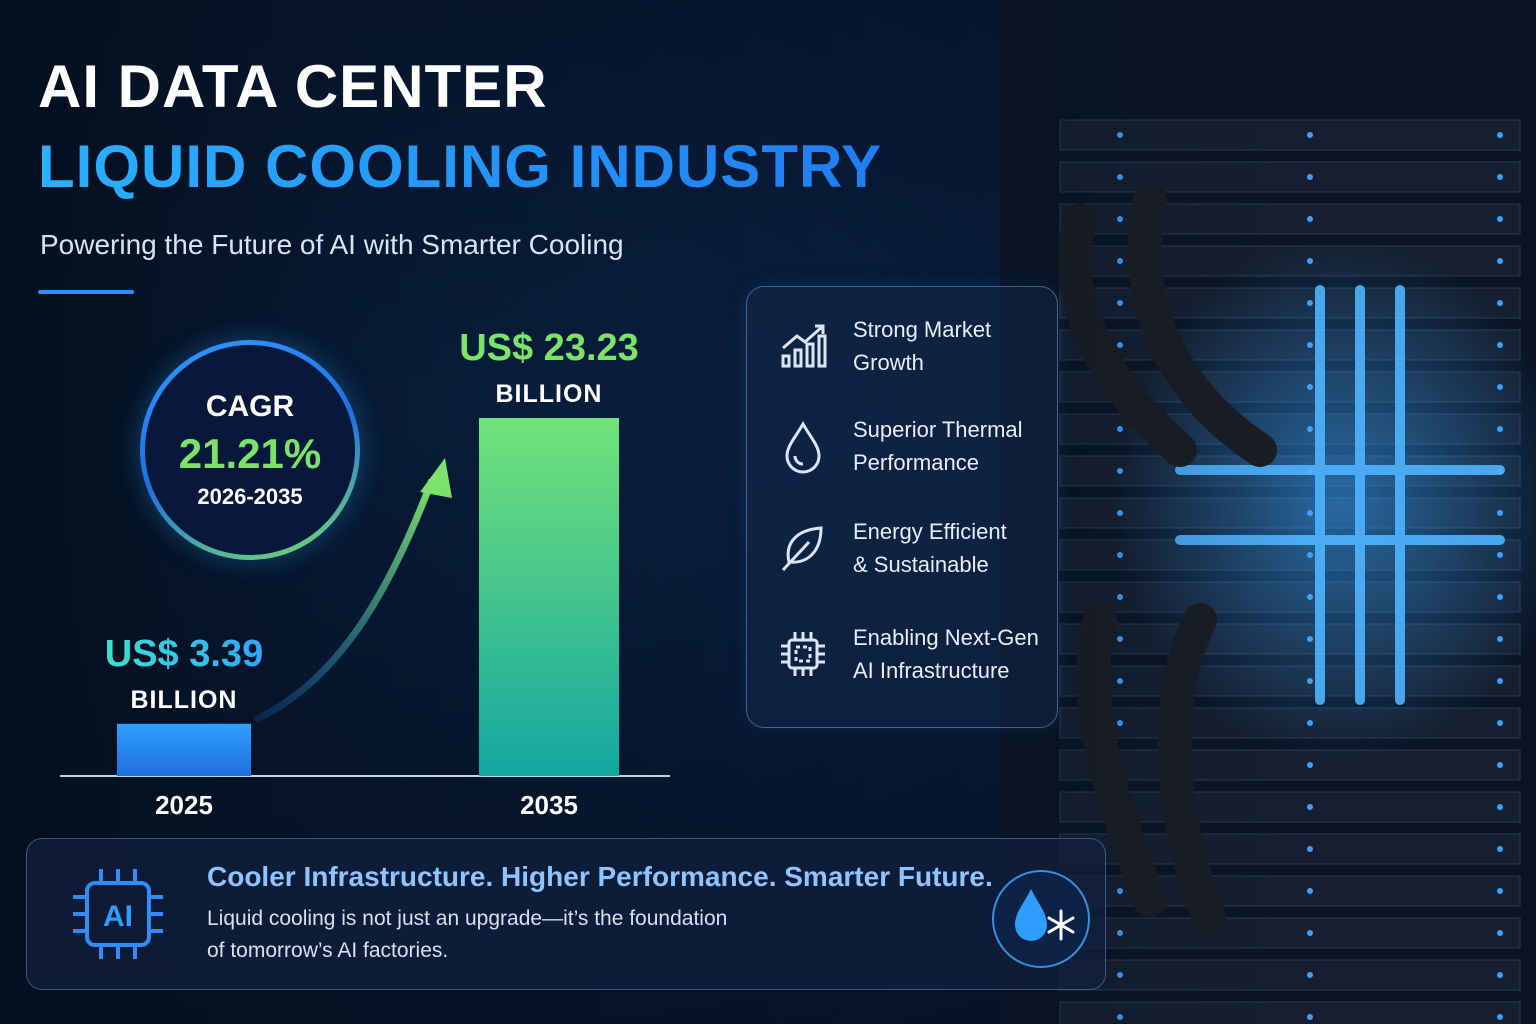 The image size is (1536, 1024). I want to click on feature-item-sustainable: Energy Efficient & Sustainable, so click(915, 548).